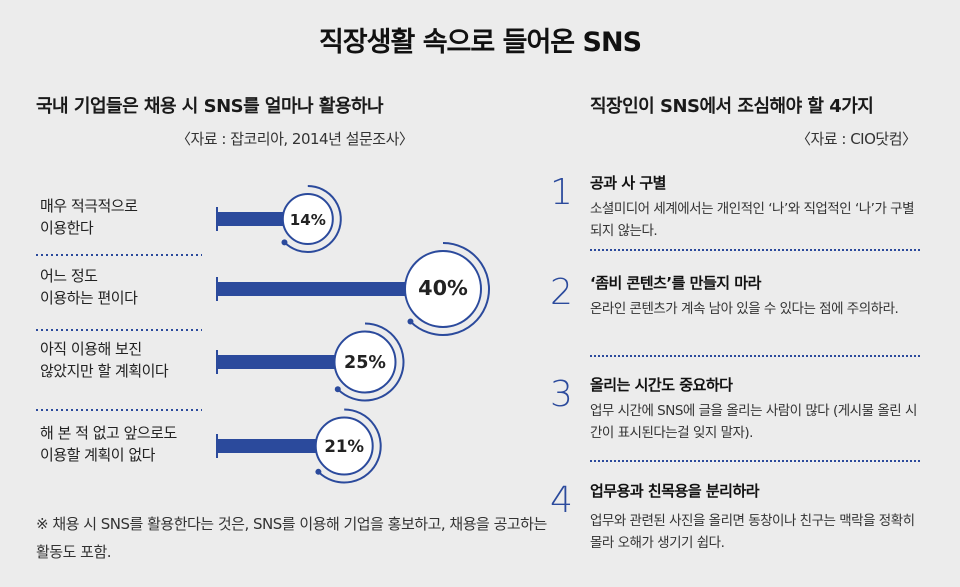 This screenshot has height=587, width=960. I want to click on value-label: 21%, so click(344, 446).